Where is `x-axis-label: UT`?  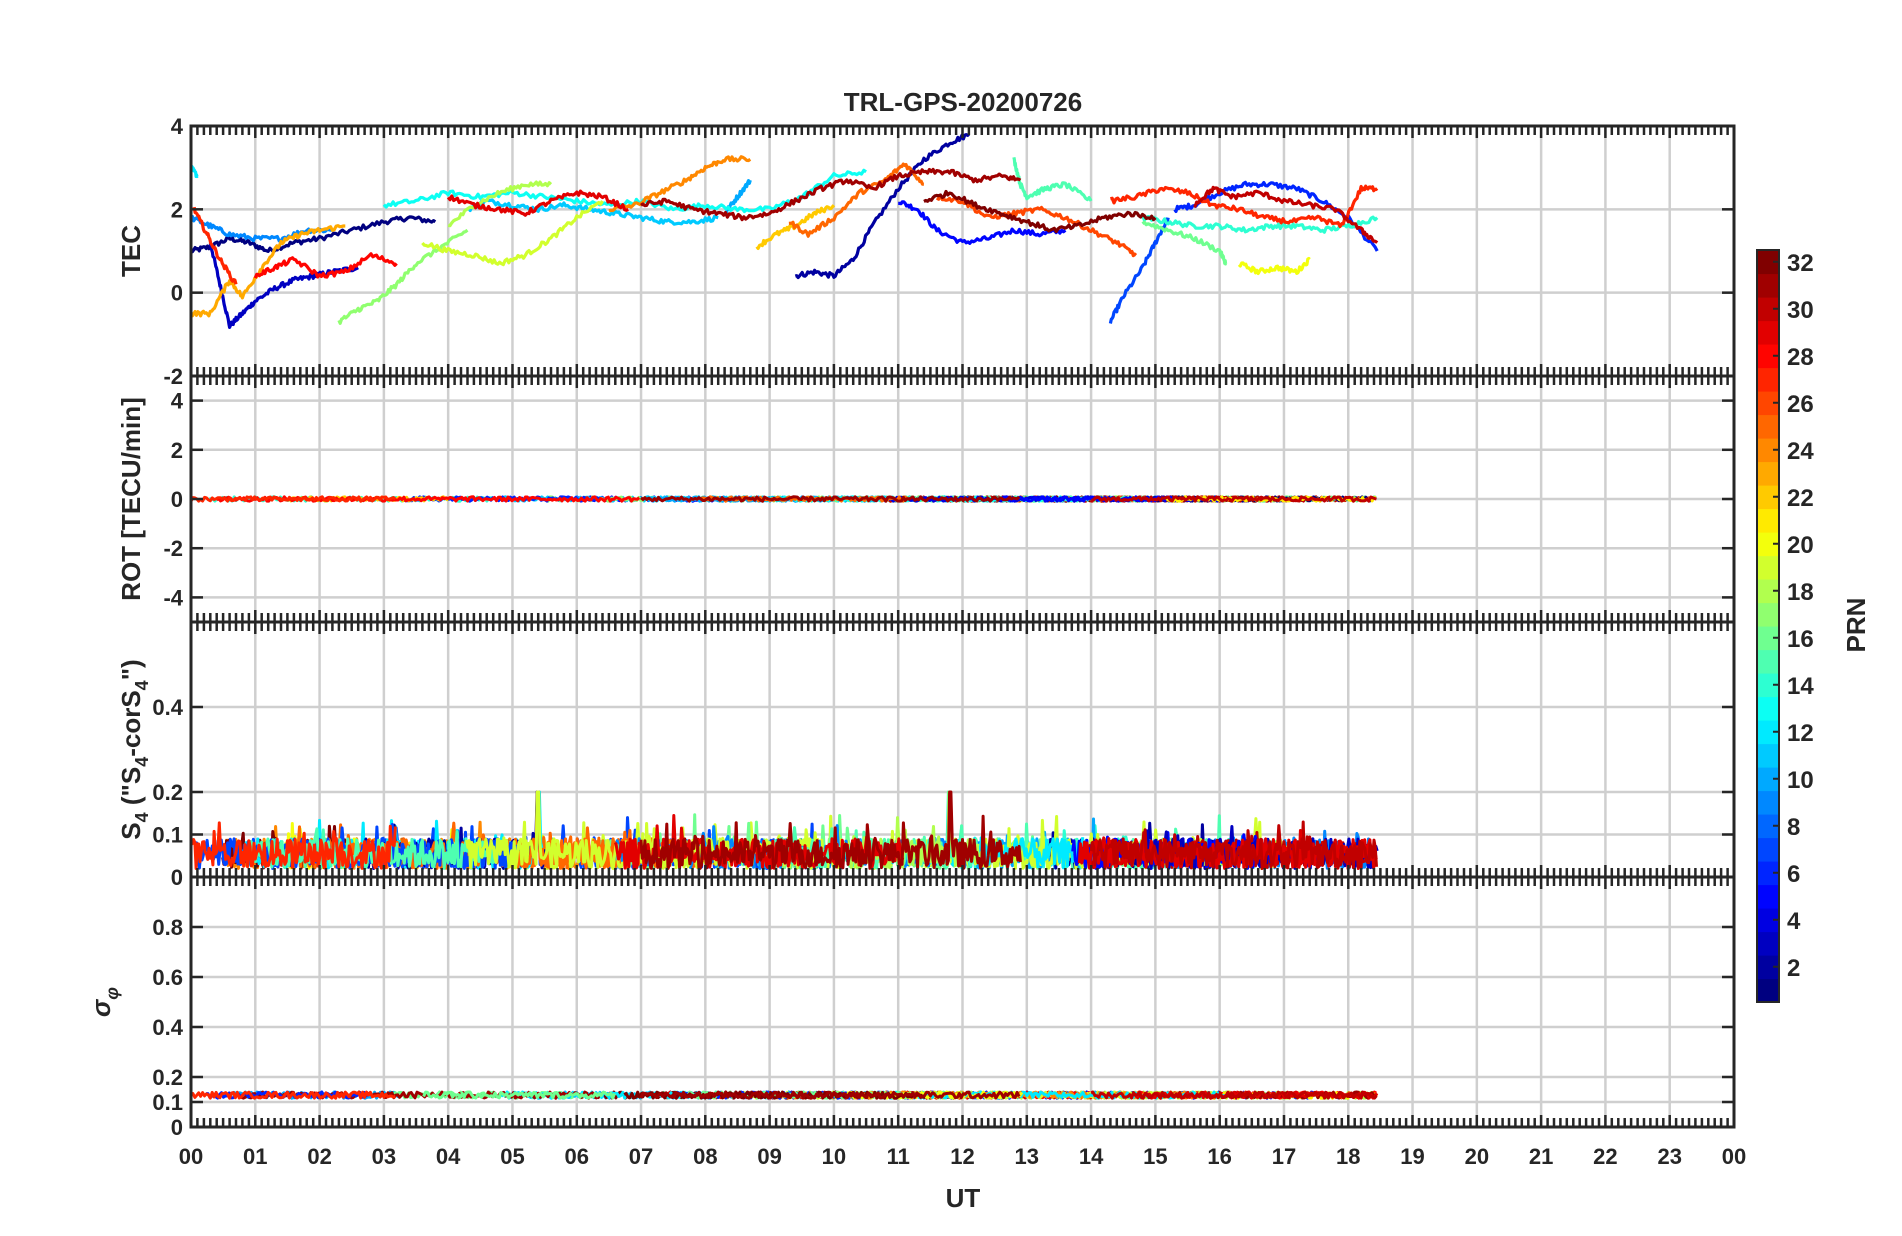
x-axis-label: UT is located at coordinates (963, 1198).